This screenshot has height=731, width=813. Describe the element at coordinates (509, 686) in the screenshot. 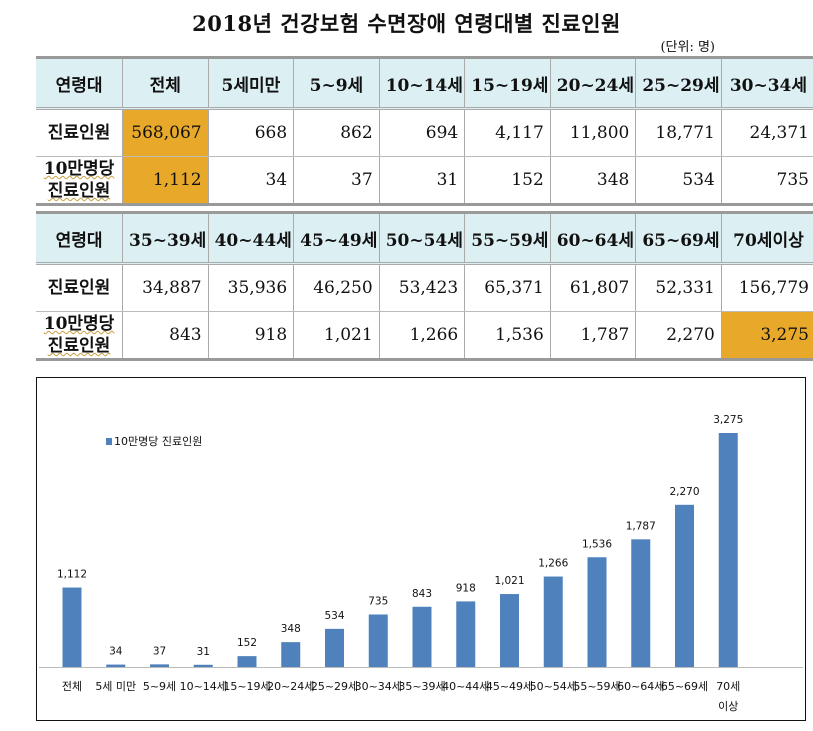

I see `category-label: 45~49세` at that location.